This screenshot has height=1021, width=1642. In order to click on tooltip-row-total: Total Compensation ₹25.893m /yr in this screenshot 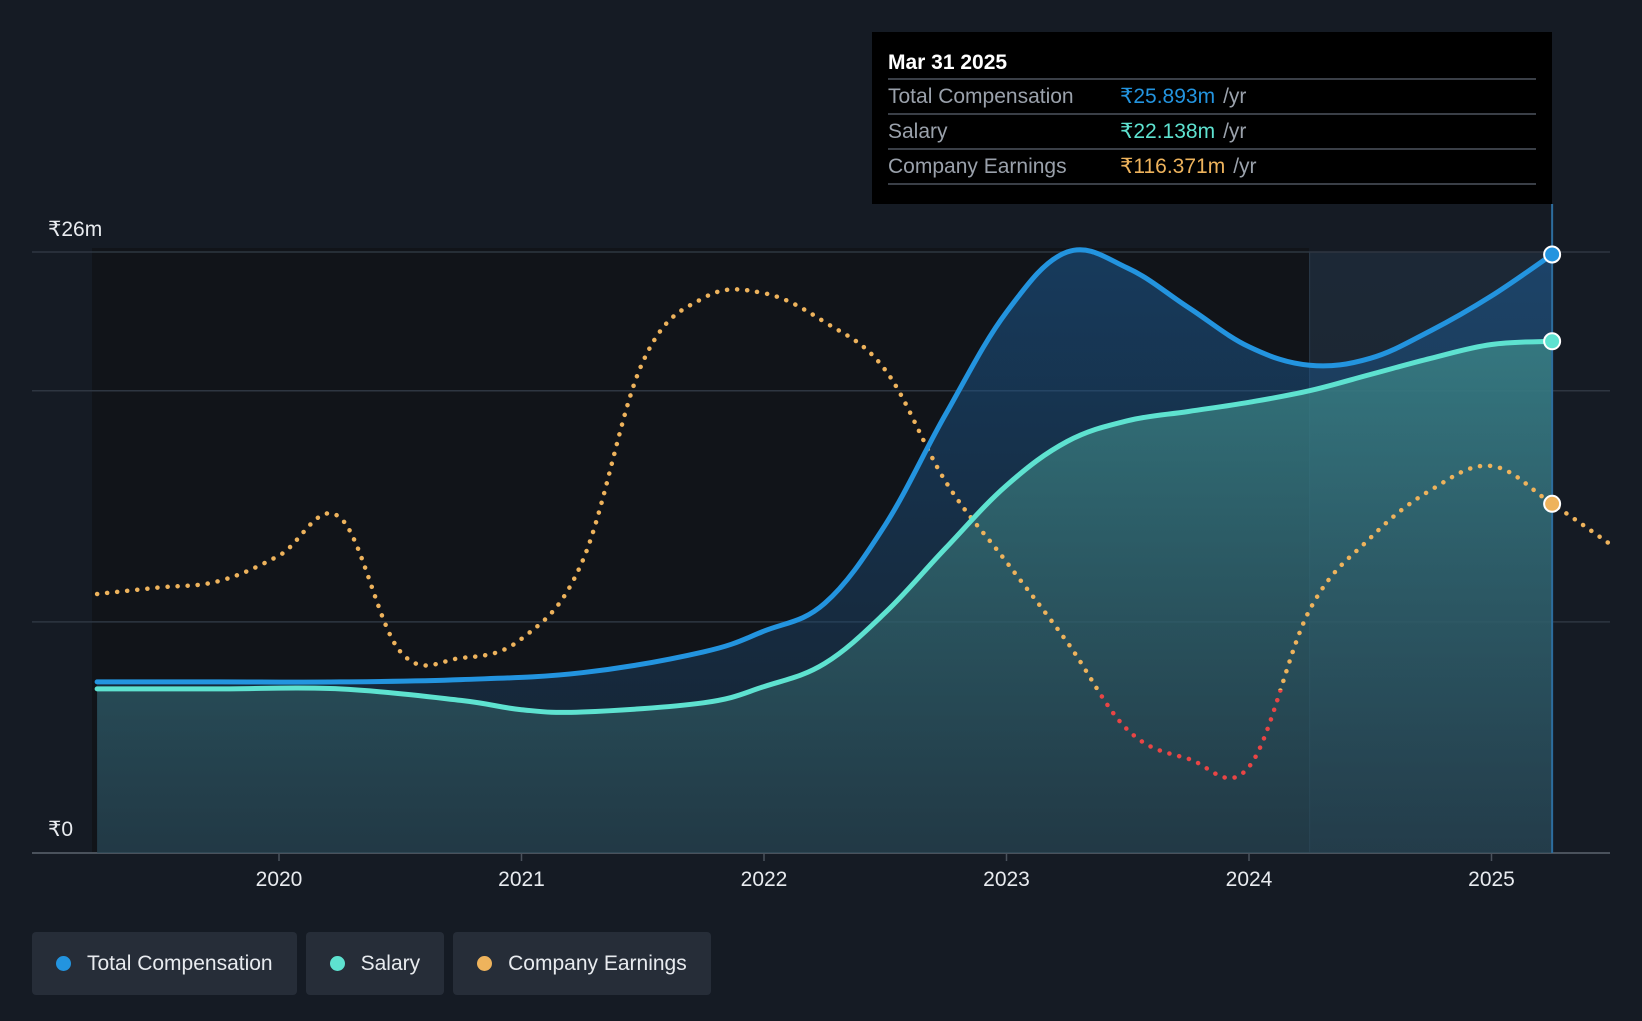, I will do `click(1212, 97)`.